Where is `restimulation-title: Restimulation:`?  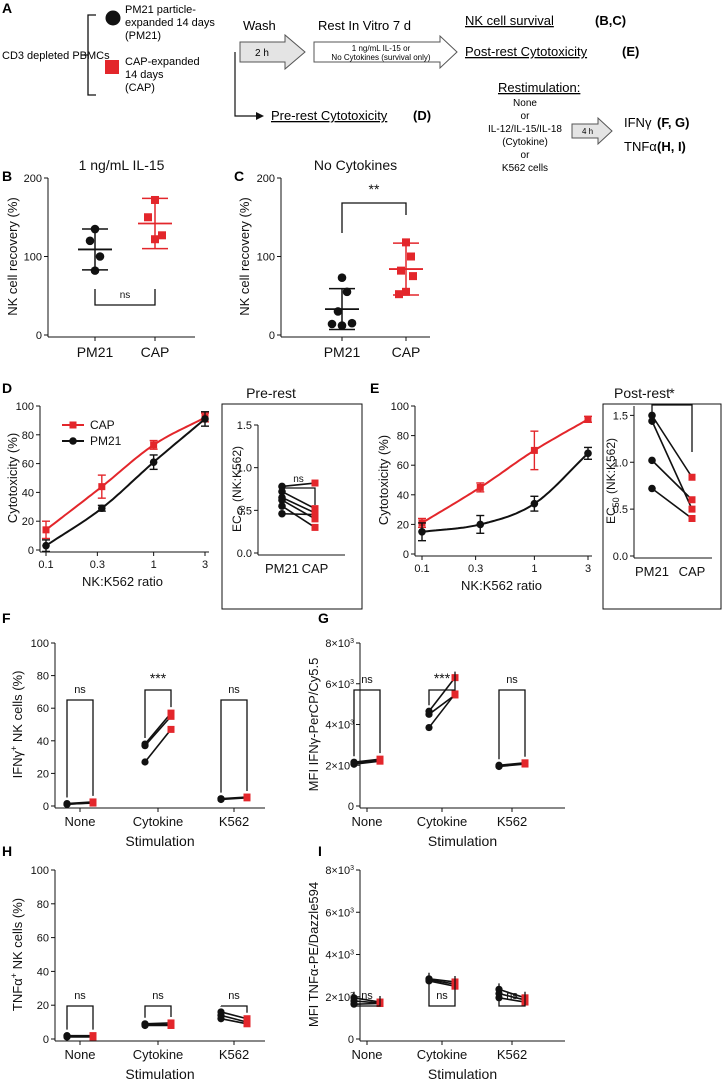 restimulation-title: Restimulation: is located at coordinates (539, 87).